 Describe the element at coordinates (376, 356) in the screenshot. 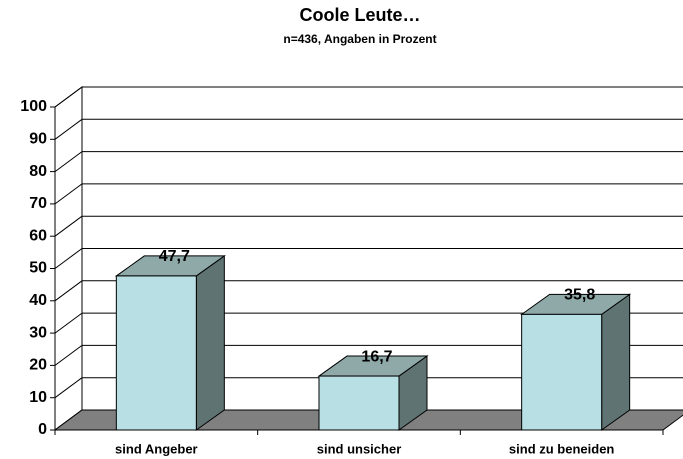

I see `value-label: 16,7` at that location.